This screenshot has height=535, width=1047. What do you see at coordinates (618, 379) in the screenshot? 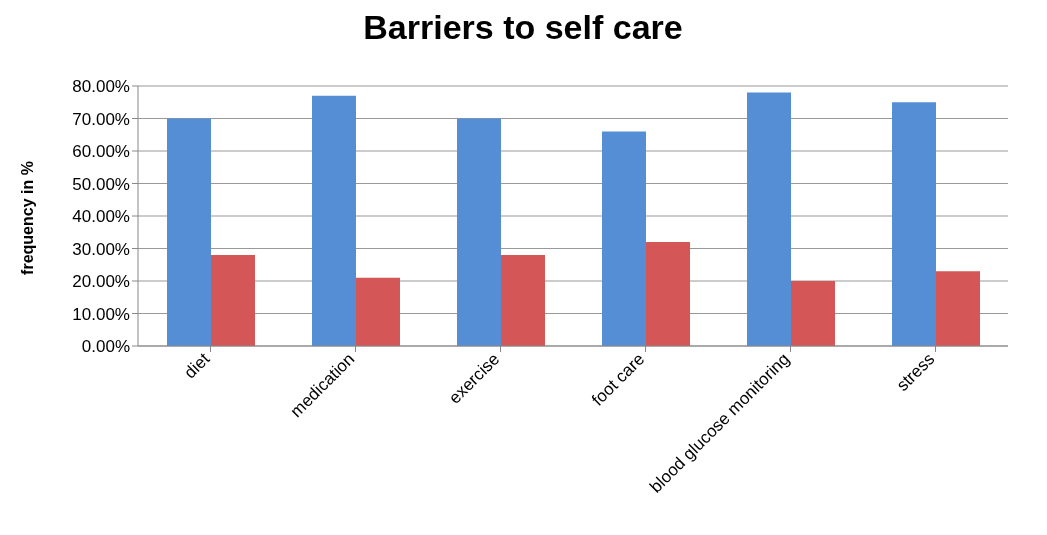
I see `x-tick-label: foot care` at bounding box center [618, 379].